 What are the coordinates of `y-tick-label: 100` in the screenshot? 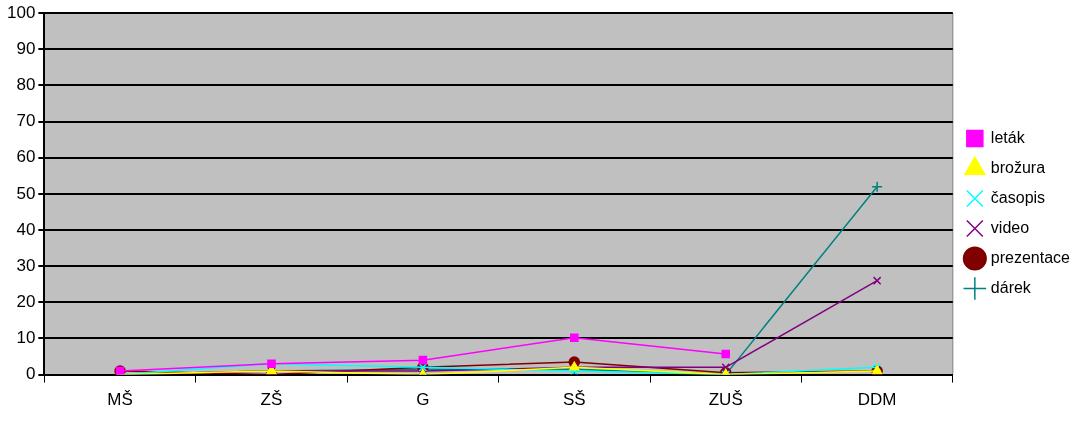 It's located at (21, 12).